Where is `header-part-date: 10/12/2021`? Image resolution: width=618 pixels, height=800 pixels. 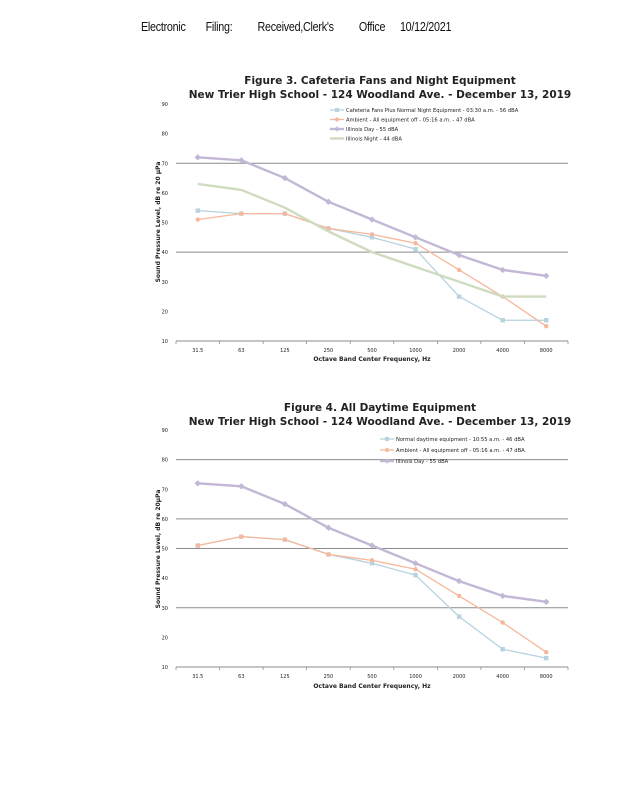 header-part-date: 10/12/2021 is located at coordinates (425, 27).